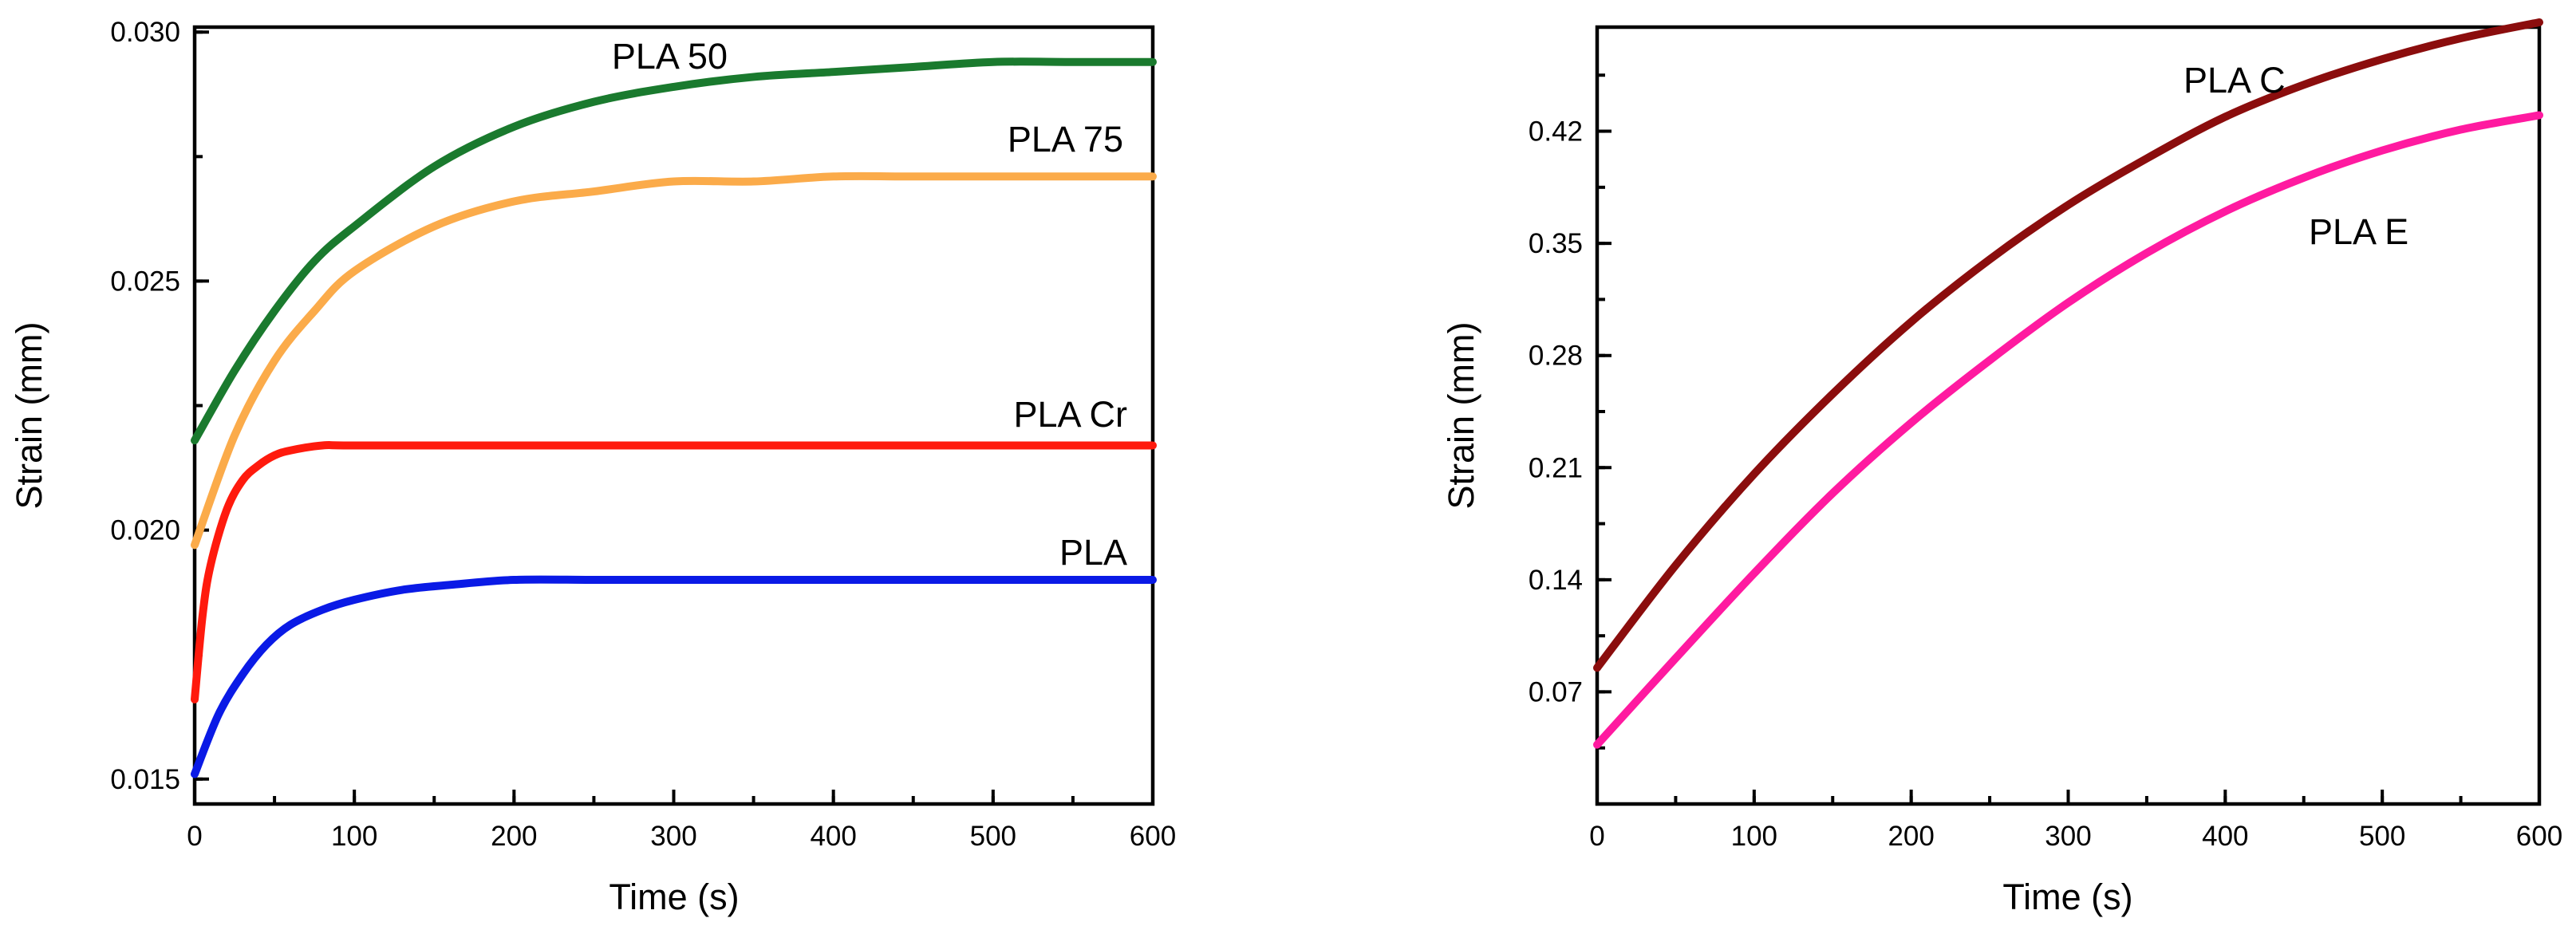 The height and width of the screenshot is (930, 2576). What do you see at coordinates (145, 530) in the screenshot?
I see `y-tick-label: 0.020` at bounding box center [145, 530].